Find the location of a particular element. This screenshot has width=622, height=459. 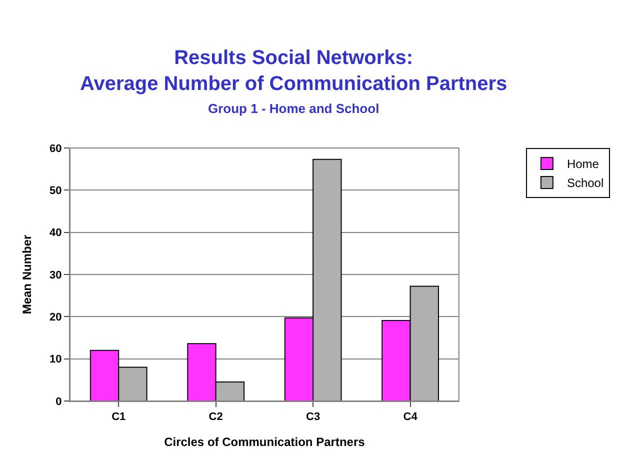

legend-label: Home is located at coordinates (583, 164).